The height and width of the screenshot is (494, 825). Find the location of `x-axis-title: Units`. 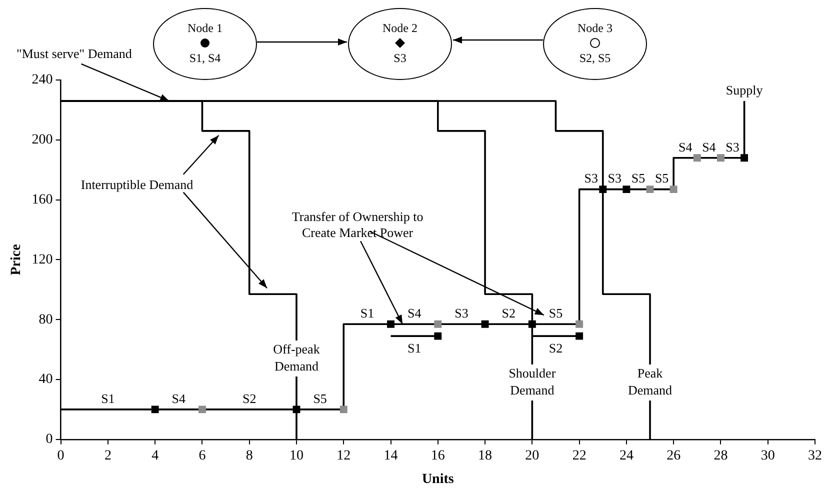

x-axis-title: Units is located at coordinates (438, 480).